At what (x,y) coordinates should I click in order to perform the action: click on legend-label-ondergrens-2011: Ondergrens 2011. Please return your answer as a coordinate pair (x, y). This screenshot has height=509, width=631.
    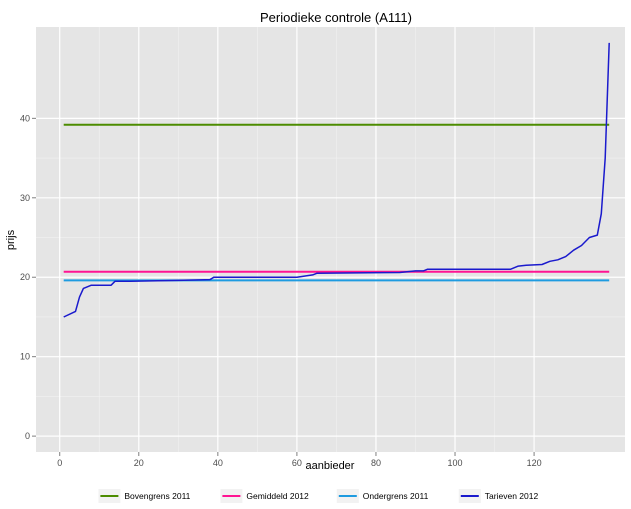
    Looking at the image, I should click on (396, 496).